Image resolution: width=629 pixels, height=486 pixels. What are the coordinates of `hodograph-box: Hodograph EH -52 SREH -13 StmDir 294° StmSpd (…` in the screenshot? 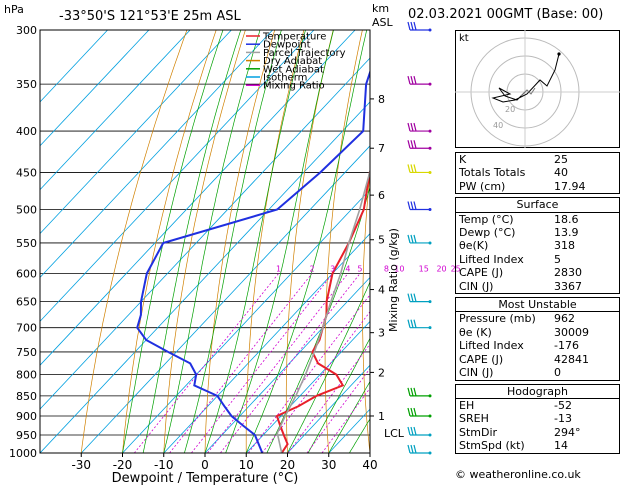 It's located at (537, 418).